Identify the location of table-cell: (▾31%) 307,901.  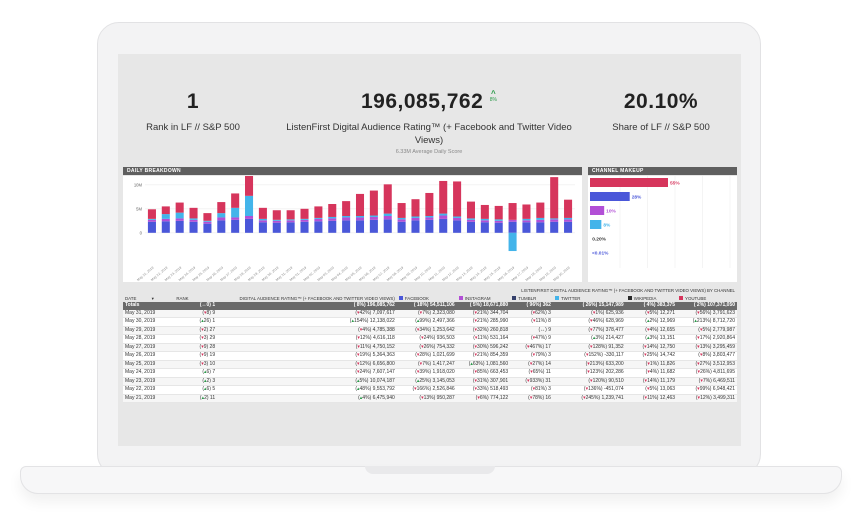
(483, 381).